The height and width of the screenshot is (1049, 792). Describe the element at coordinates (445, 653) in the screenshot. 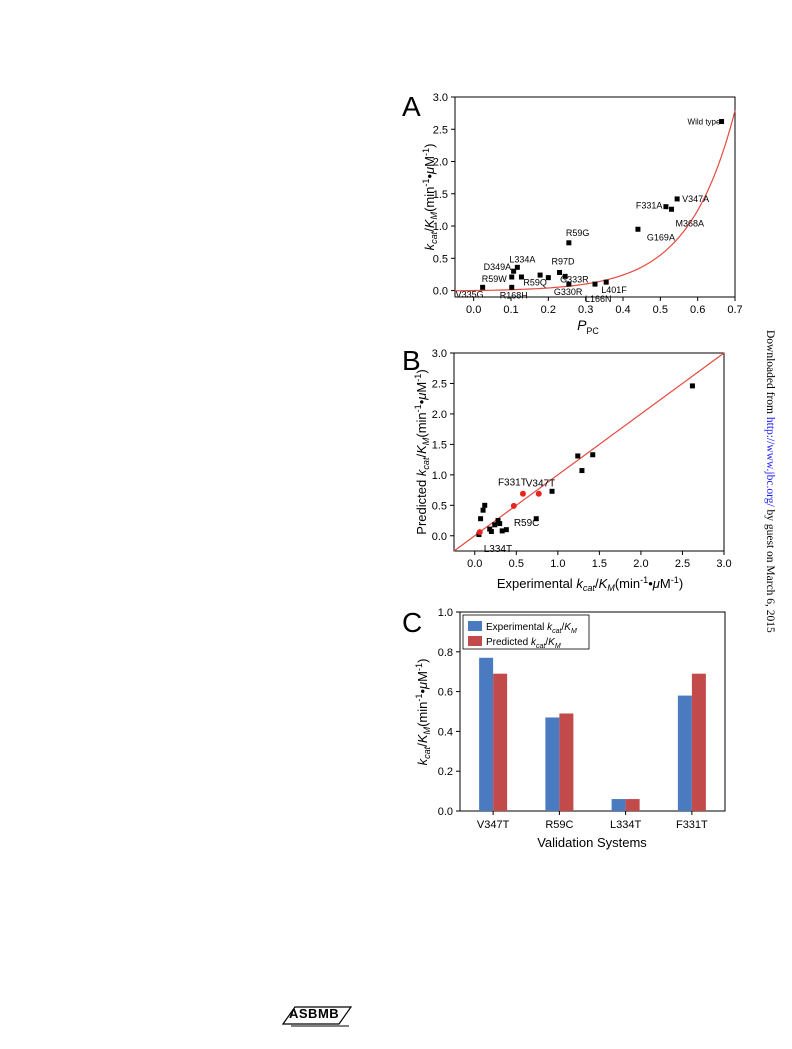

I see `y-tick-label: 0.8` at that location.